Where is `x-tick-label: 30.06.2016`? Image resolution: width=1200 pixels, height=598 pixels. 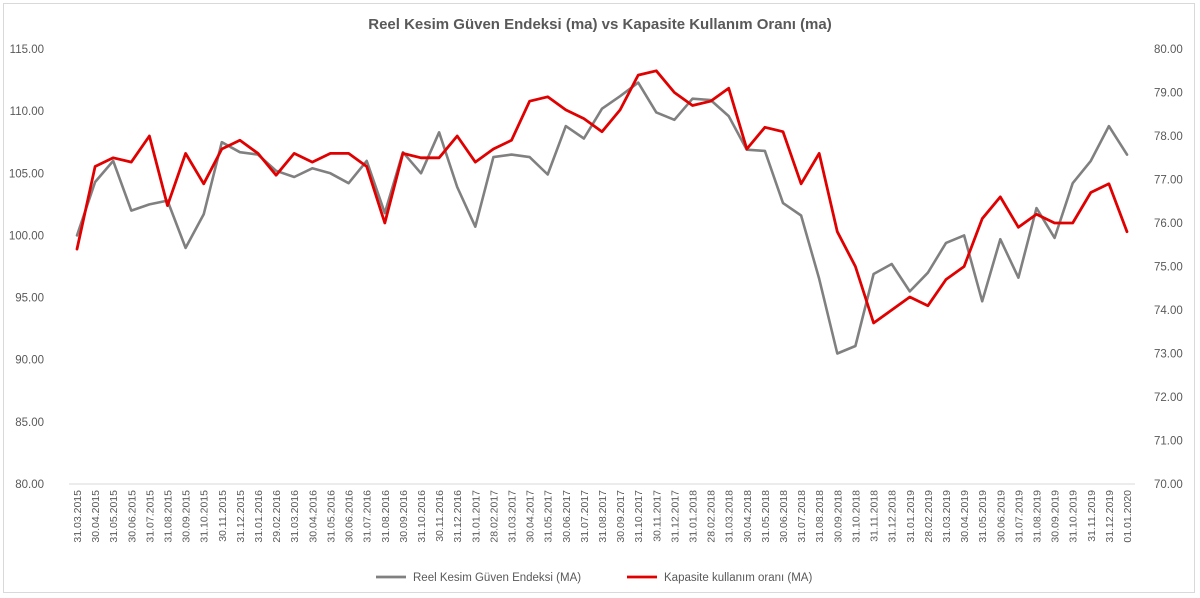 x-tick-label: 30.06.2016 is located at coordinates (350, 516).